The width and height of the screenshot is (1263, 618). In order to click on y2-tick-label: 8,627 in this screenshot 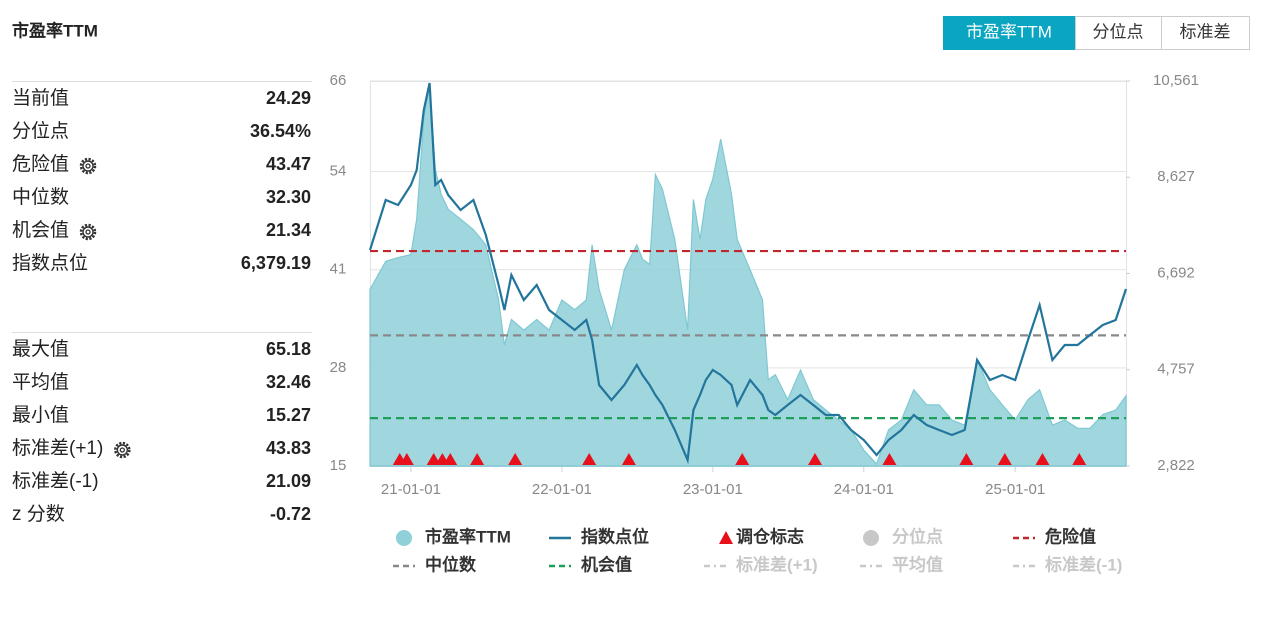, I will do `click(1176, 176)`.